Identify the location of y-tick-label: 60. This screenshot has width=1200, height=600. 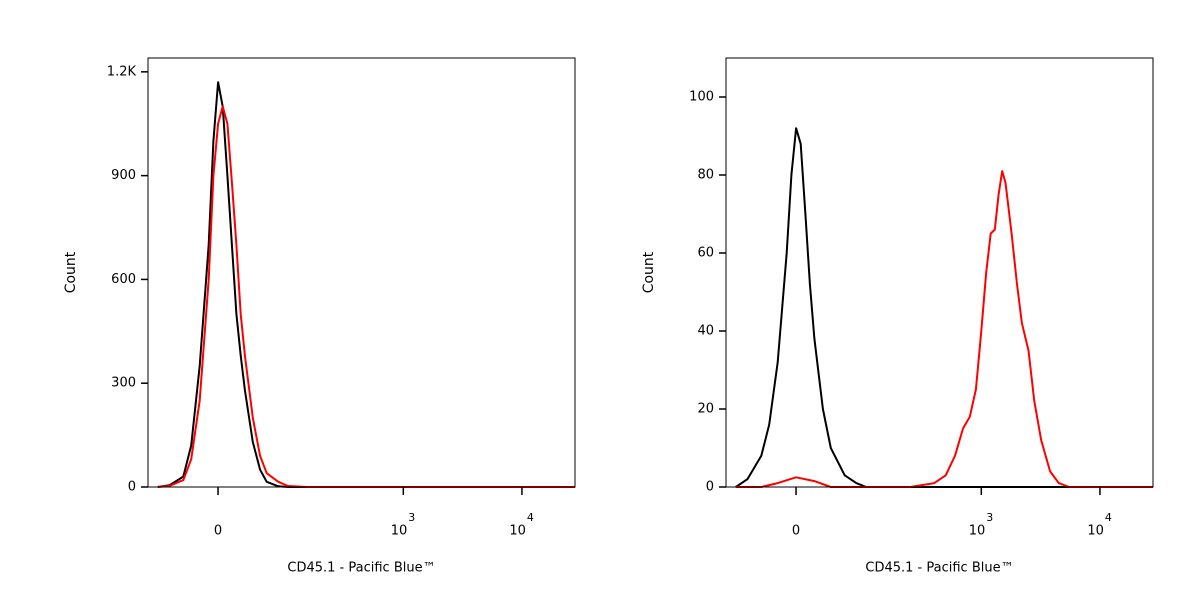
(705, 253).